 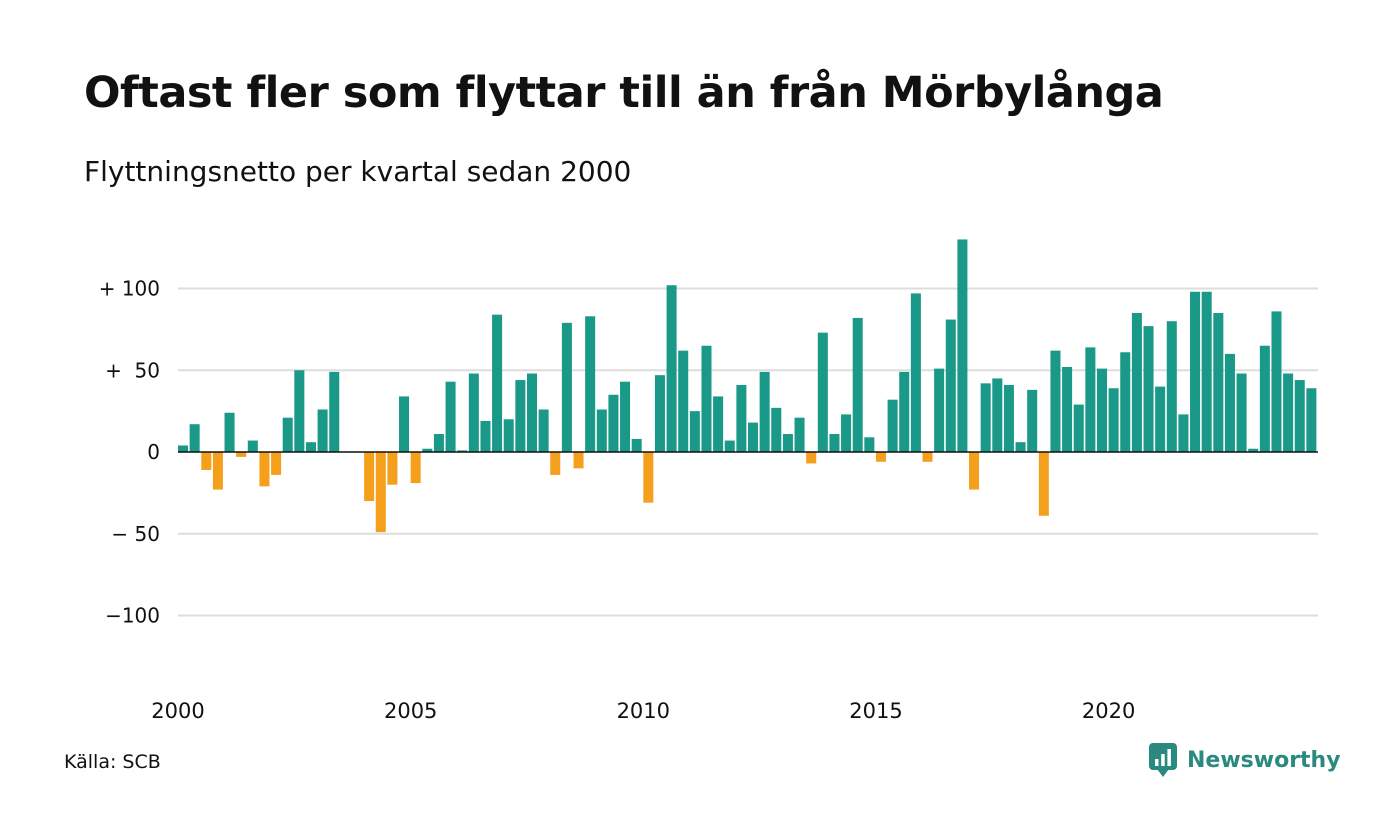 I want to click on brand-logo: Newsworthy, so click(x=1244, y=760).